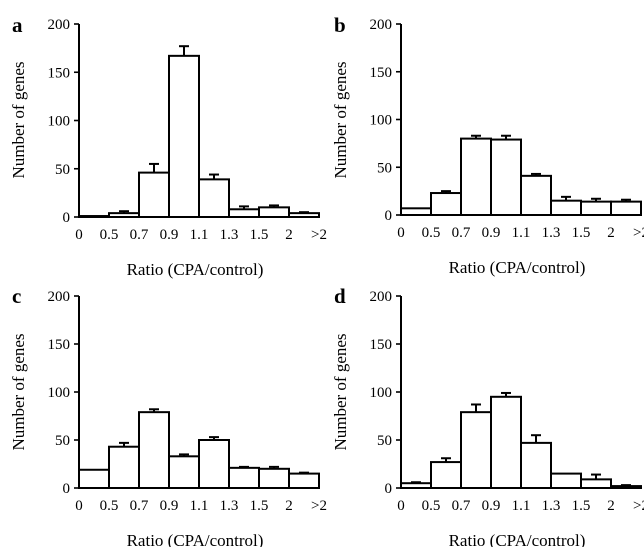  What do you see at coordinates (340, 296) in the screenshot?
I see `panel-letter: d` at bounding box center [340, 296].